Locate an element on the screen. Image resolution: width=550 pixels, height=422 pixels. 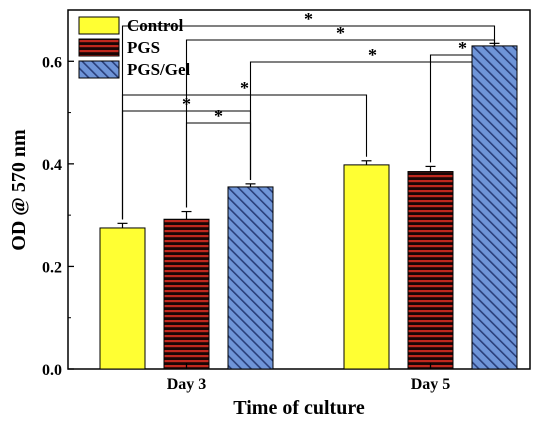
legend: Control PGS PGS/Gel is located at coordinates (134, 47).